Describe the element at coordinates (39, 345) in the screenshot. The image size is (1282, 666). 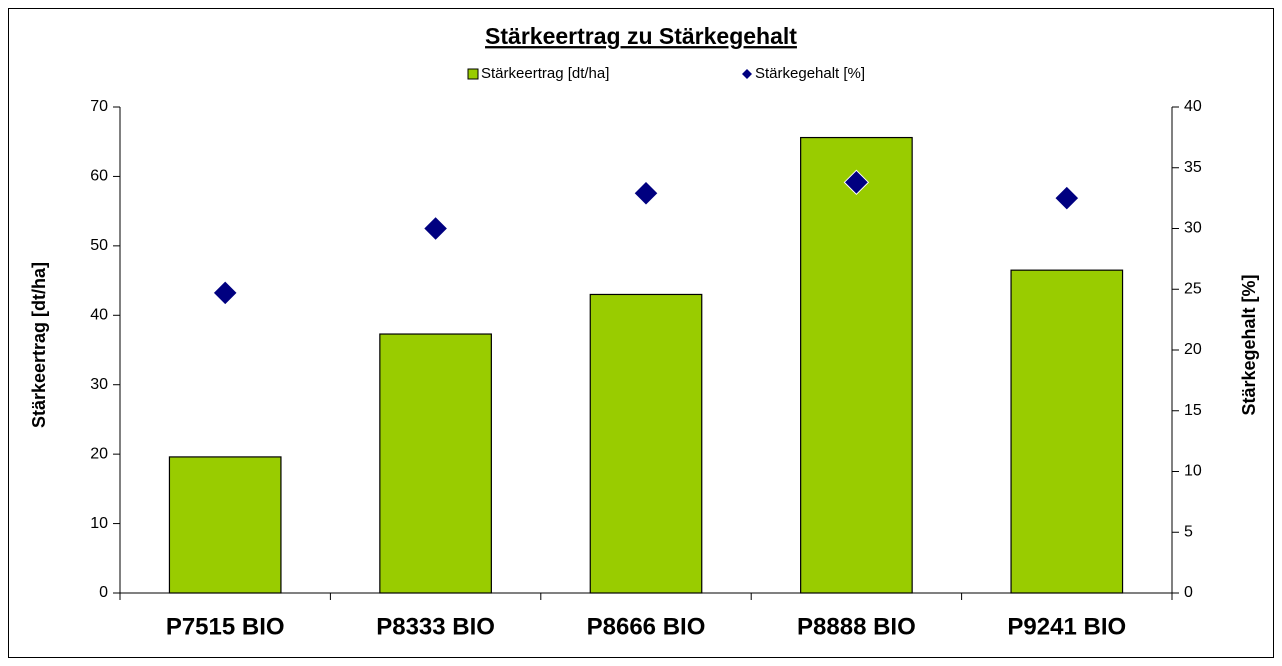
I see `y-axis-label: Stärkeertrag [dt/ha]` at that location.